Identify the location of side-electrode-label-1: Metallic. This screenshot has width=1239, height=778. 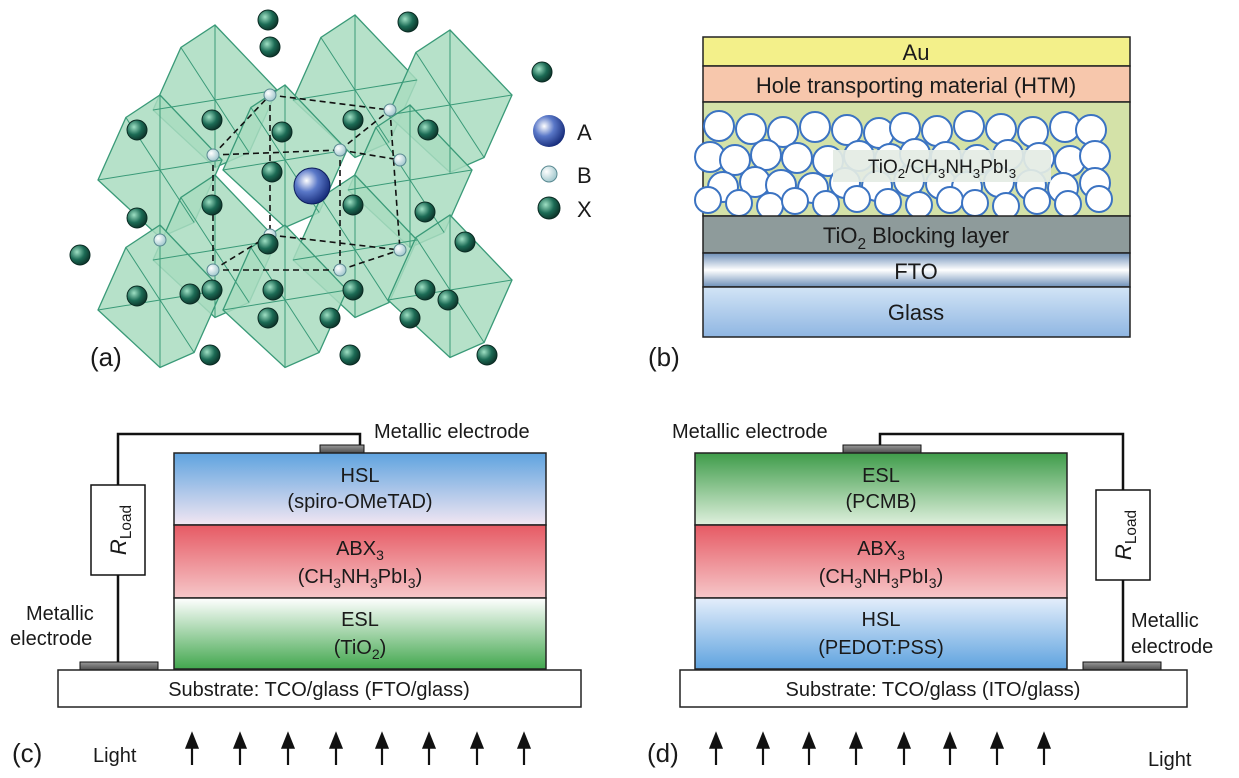
(1165, 621).